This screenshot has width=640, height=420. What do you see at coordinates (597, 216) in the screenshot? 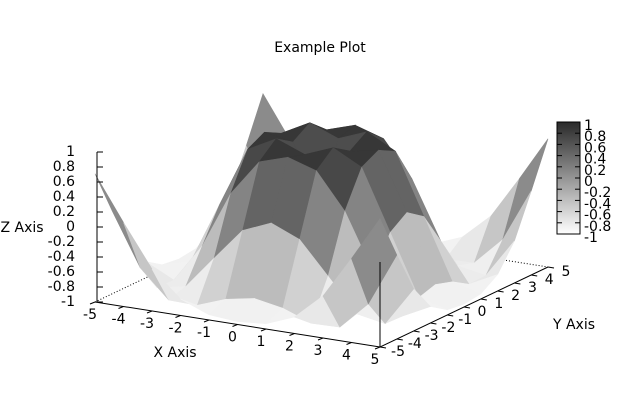
I see `cb-tick-label: -0.6` at bounding box center [597, 216].